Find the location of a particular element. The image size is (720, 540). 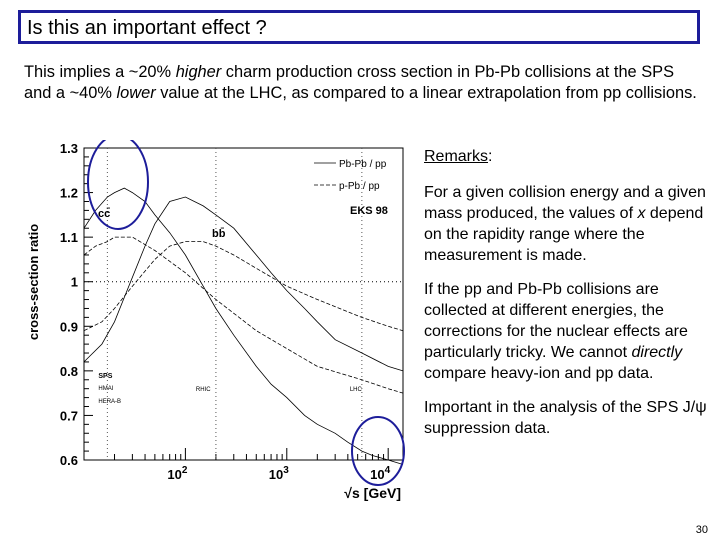

legend-label-pbpb: Pb-Pb / pp is located at coordinates (363, 164).